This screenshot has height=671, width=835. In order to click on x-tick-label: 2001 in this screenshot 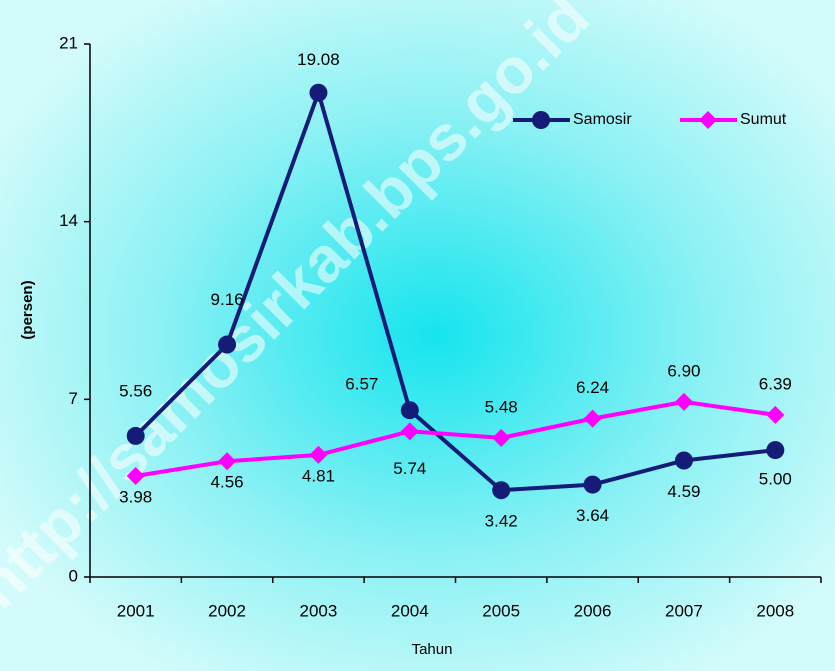, I will do `click(136, 610)`.